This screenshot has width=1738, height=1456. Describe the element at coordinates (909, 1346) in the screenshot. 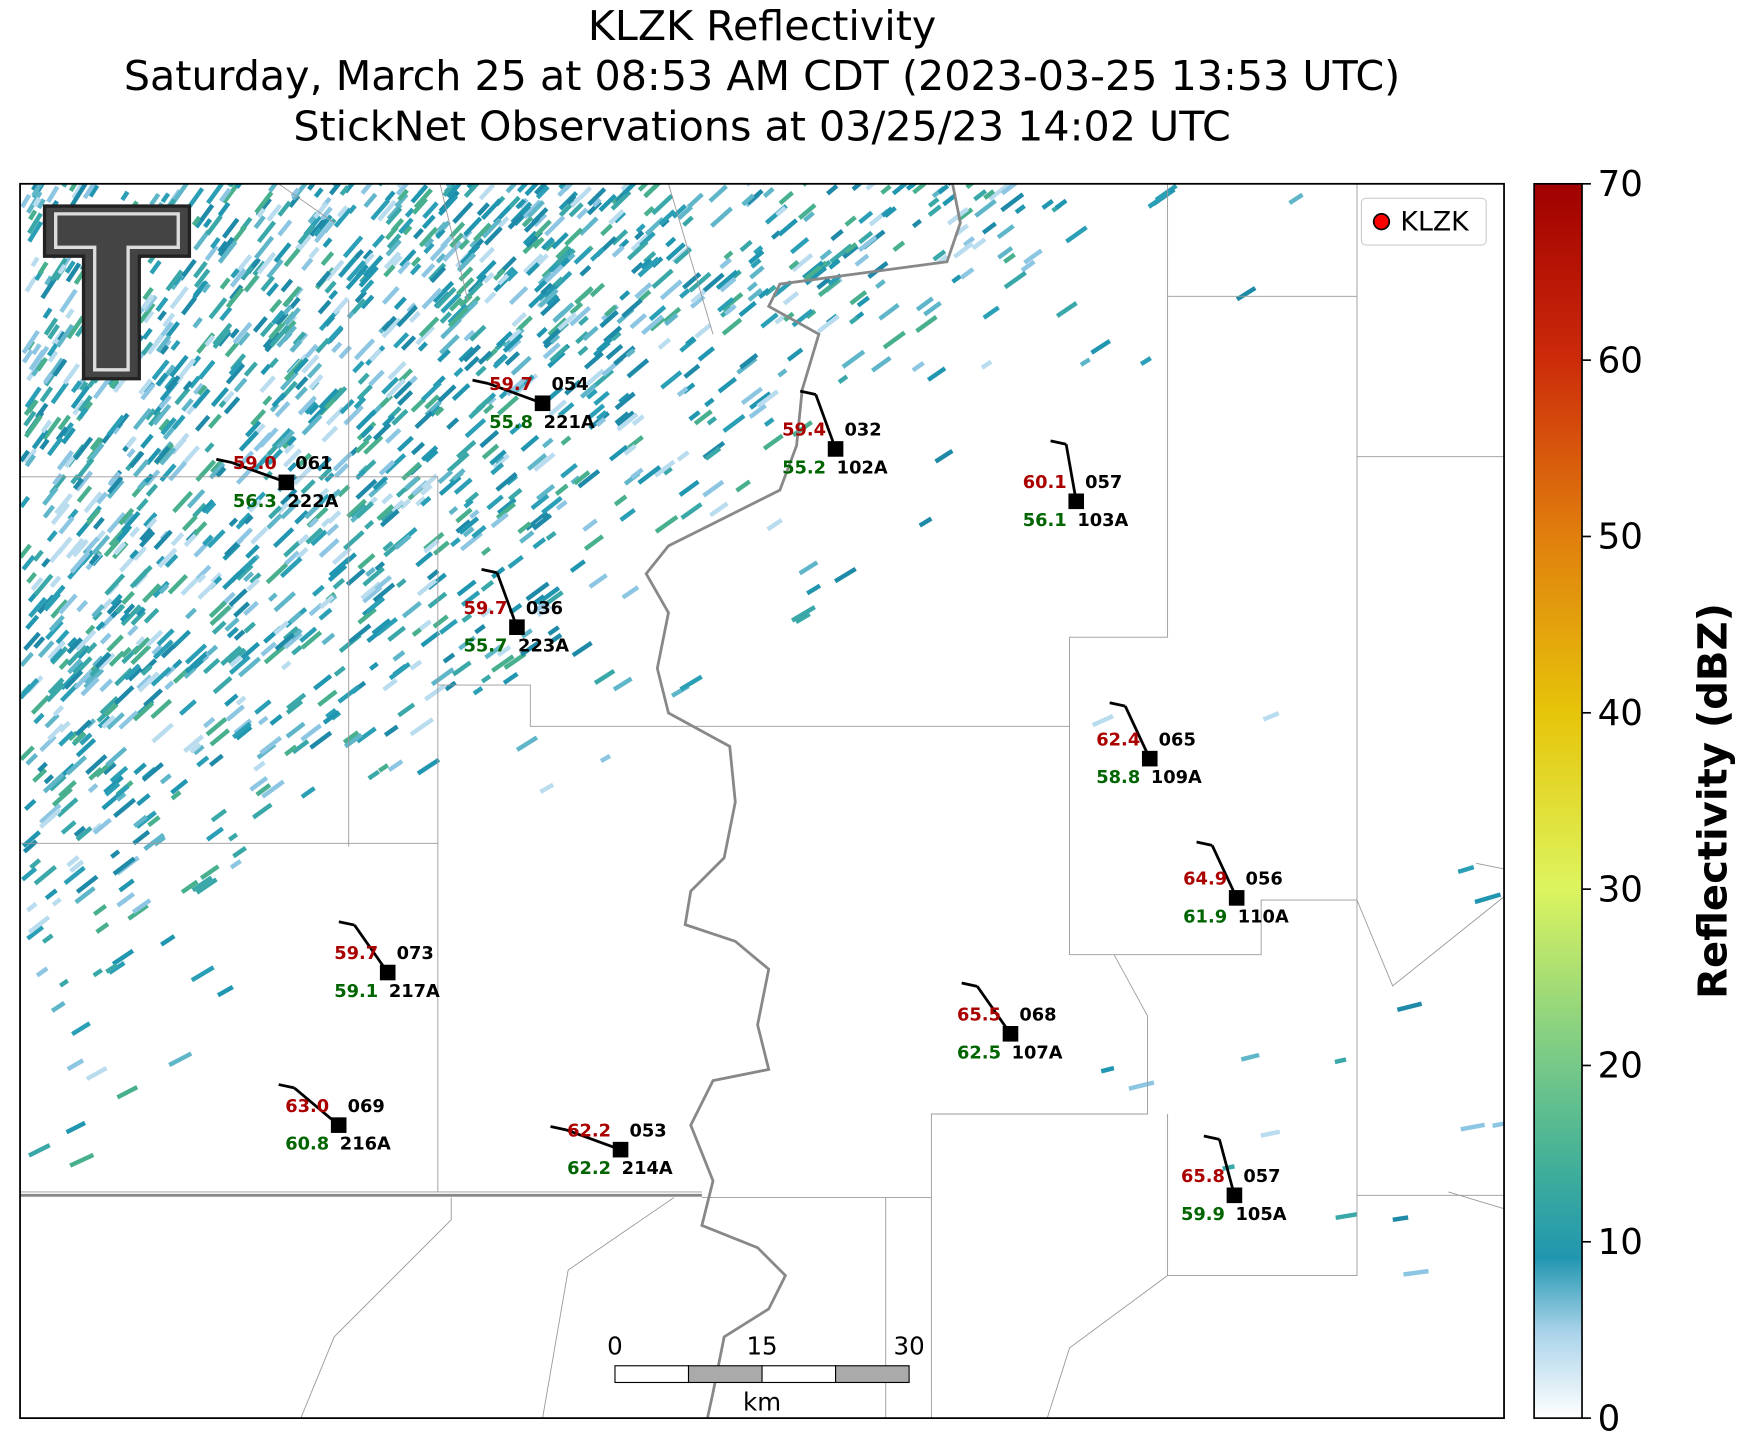

I see `scale-label: 30` at that location.